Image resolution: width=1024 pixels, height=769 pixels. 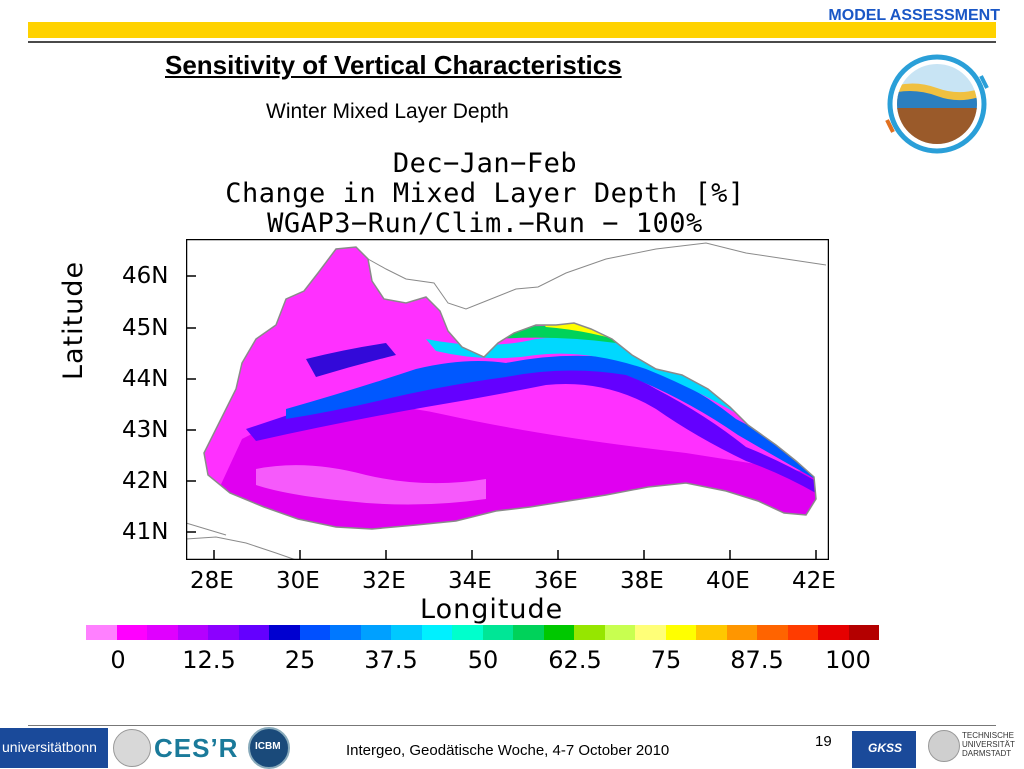 I want to click on x-tick-label: 28E, so click(x=212, y=581).